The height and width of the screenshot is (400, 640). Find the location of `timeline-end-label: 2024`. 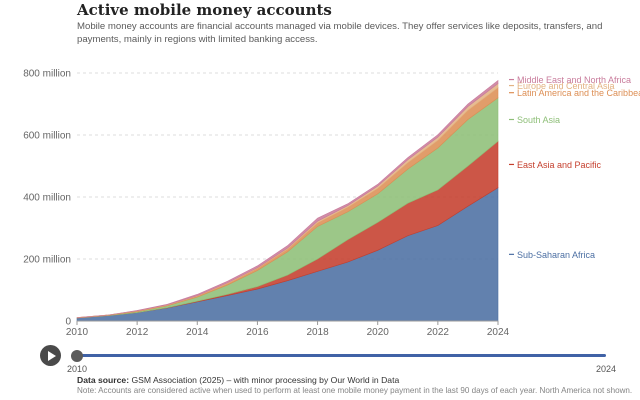

timeline-end-label: 2024 is located at coordinates (606, 369).